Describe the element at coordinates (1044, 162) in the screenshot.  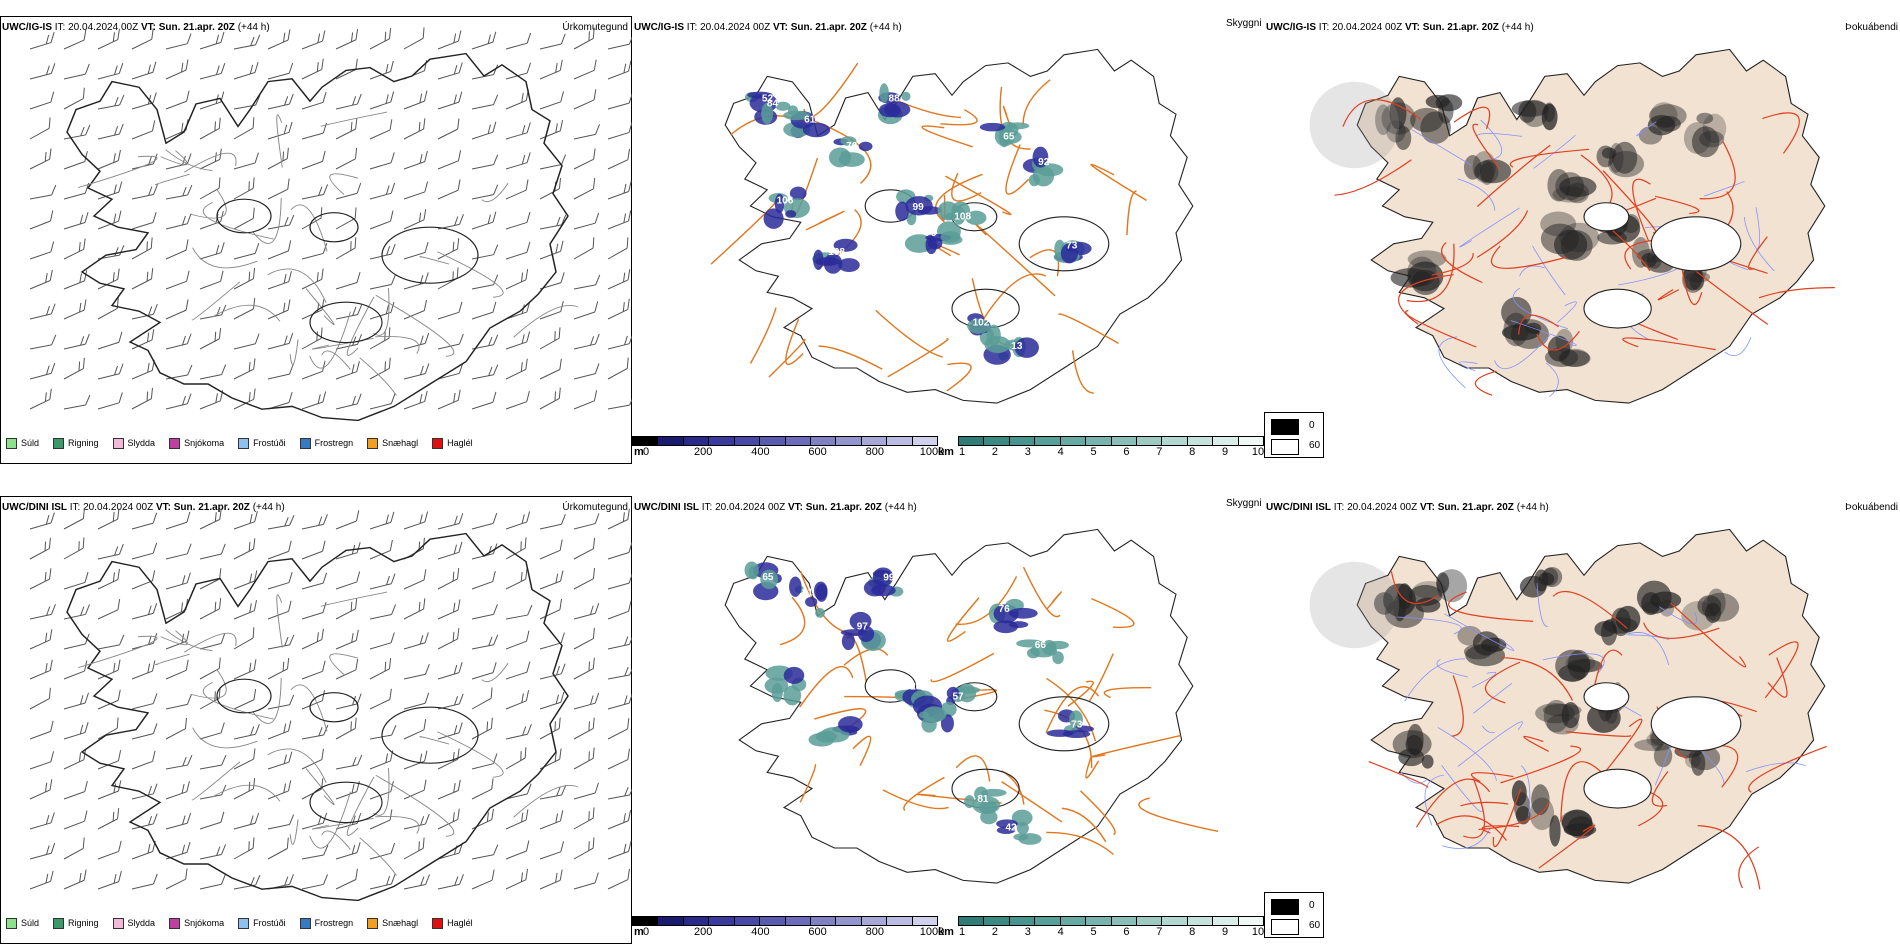
I see `ceiling-value-label: 92` at that location.